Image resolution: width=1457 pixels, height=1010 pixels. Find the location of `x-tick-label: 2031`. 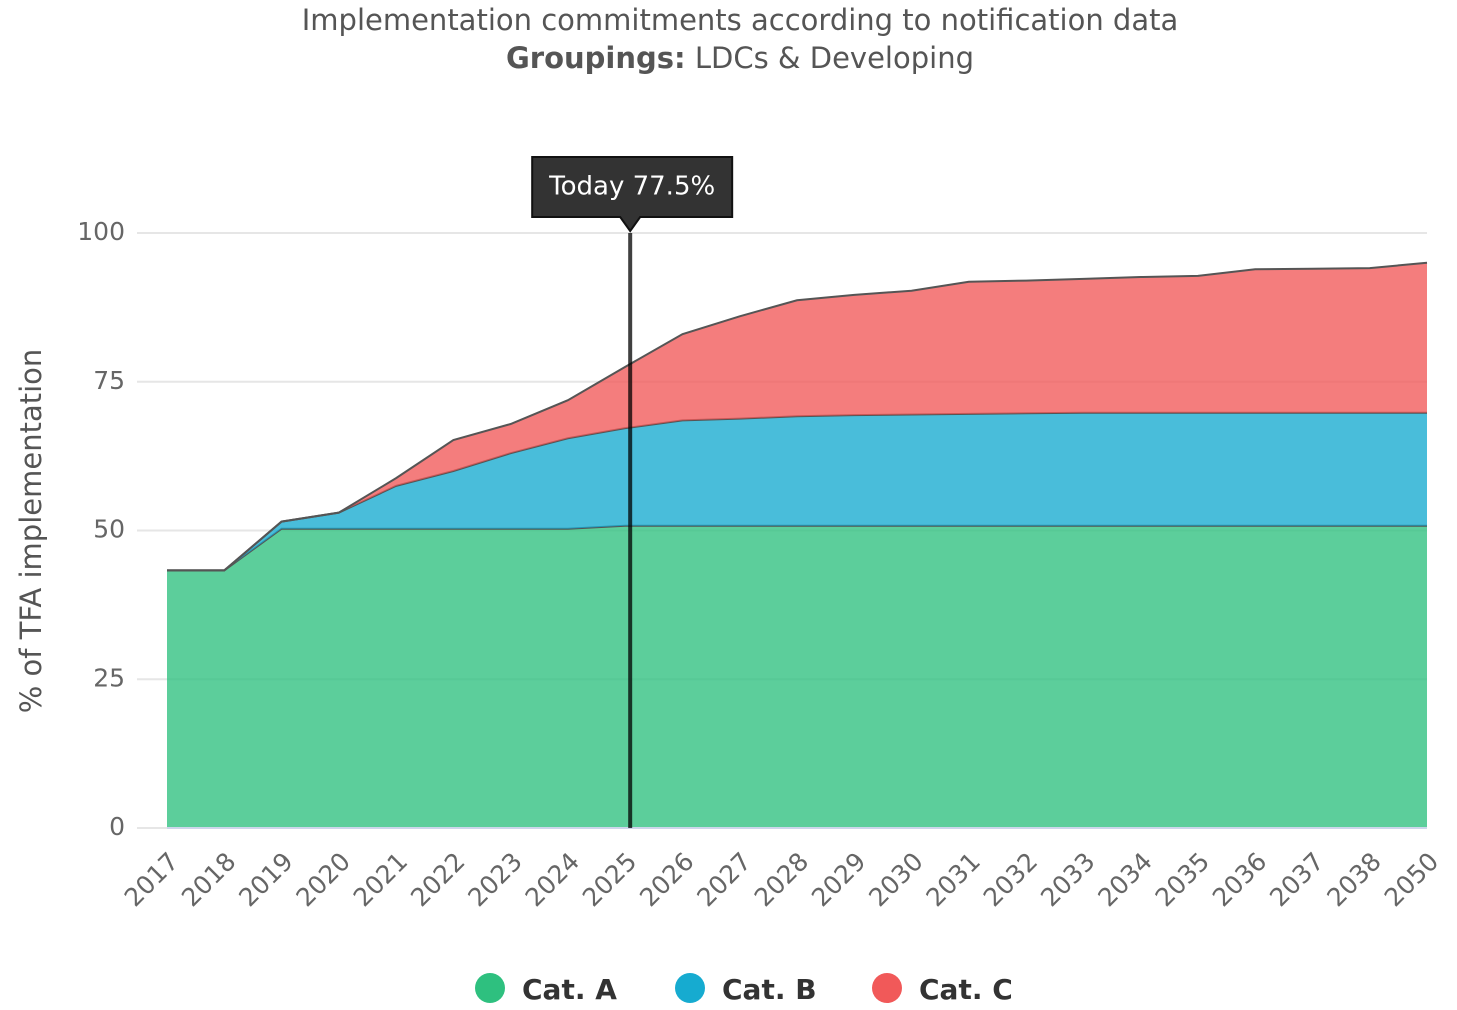

x-tick-label: 2031 is located at coordinates (953, 879).